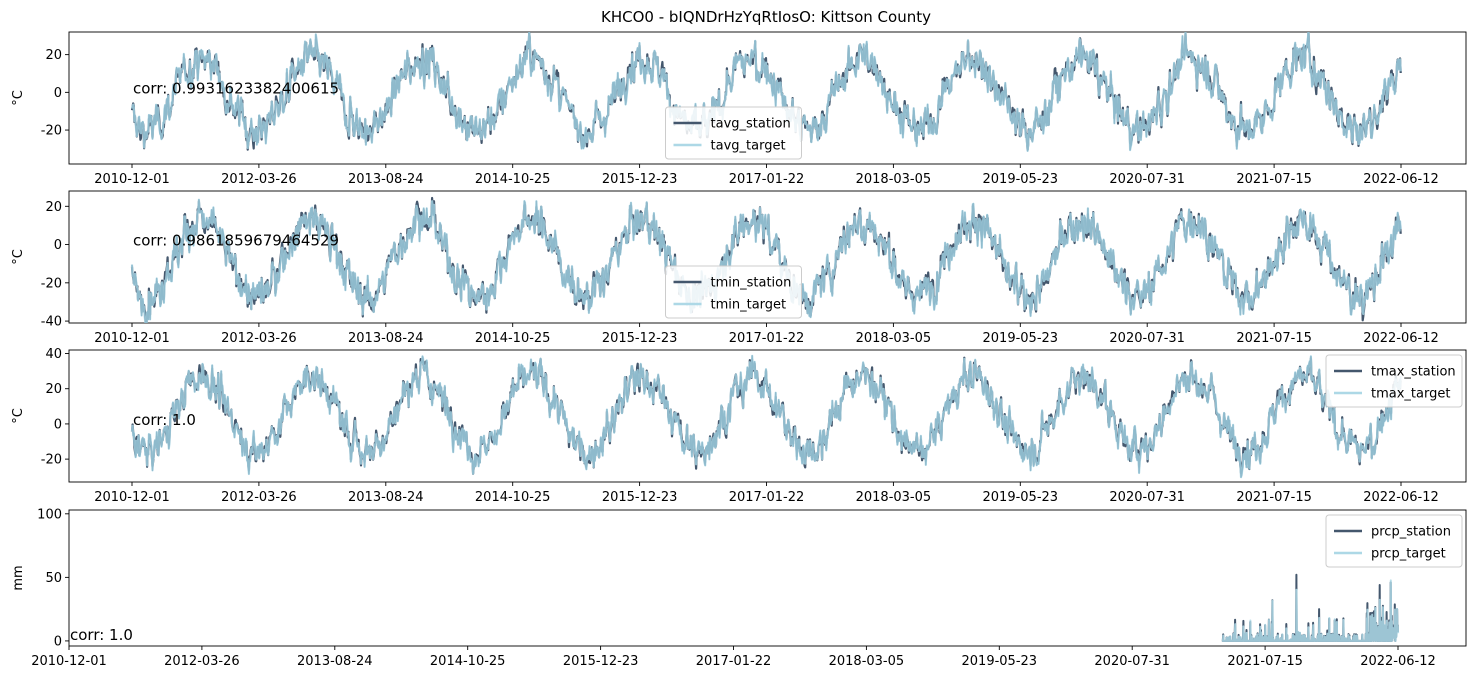 This screenshot has width=1473, height=680. Describe the element at coordinates (1411, 532) in the screenshot. I see `legend-label-prcp_station: prcp_station` at that location.